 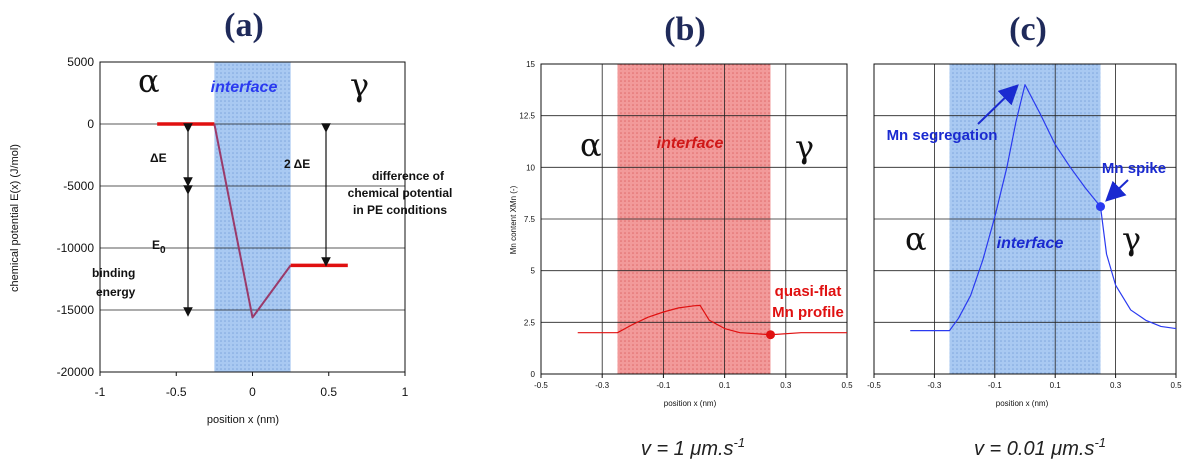 I want to click on caption-b: v = 1 μm.s-1, so click(x=693, y=447).